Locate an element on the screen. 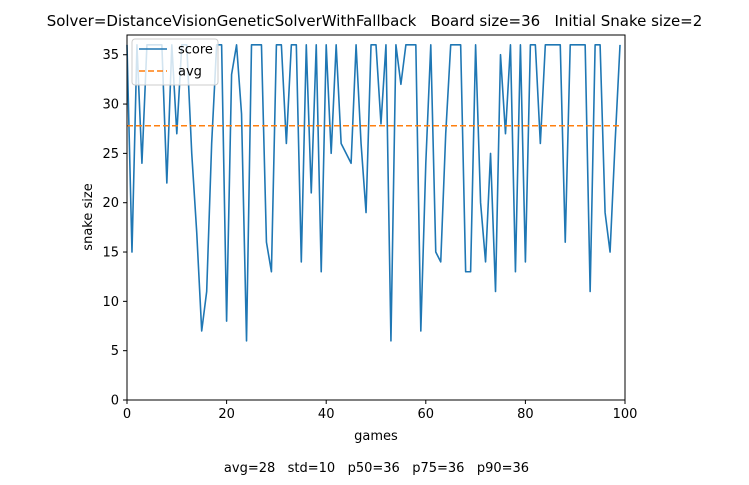  stats-footer: avg=28 std=10 p50=36 p75=36 p90=36 is located at coordinates (376, 468).